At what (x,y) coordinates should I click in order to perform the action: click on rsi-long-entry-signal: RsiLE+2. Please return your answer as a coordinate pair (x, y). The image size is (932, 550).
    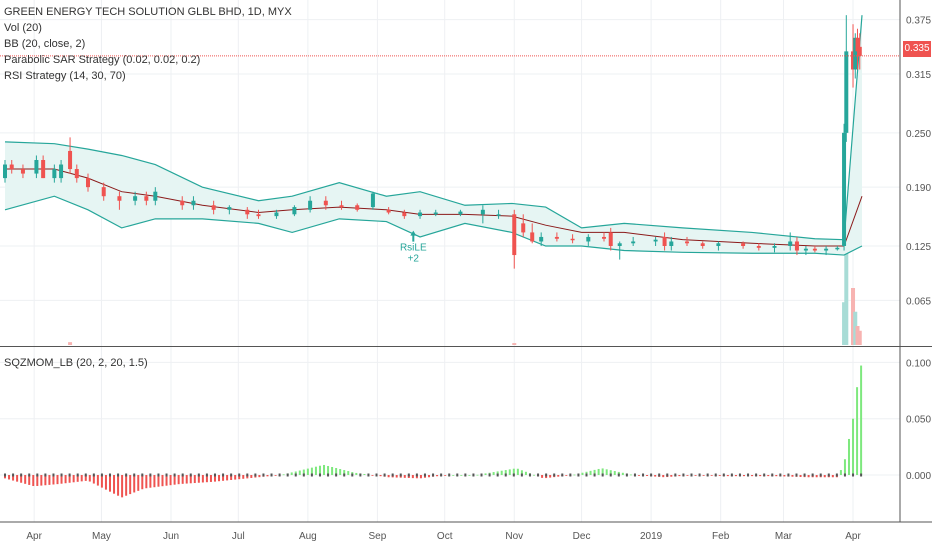
    Looking at the image, I should click on (413, 247).